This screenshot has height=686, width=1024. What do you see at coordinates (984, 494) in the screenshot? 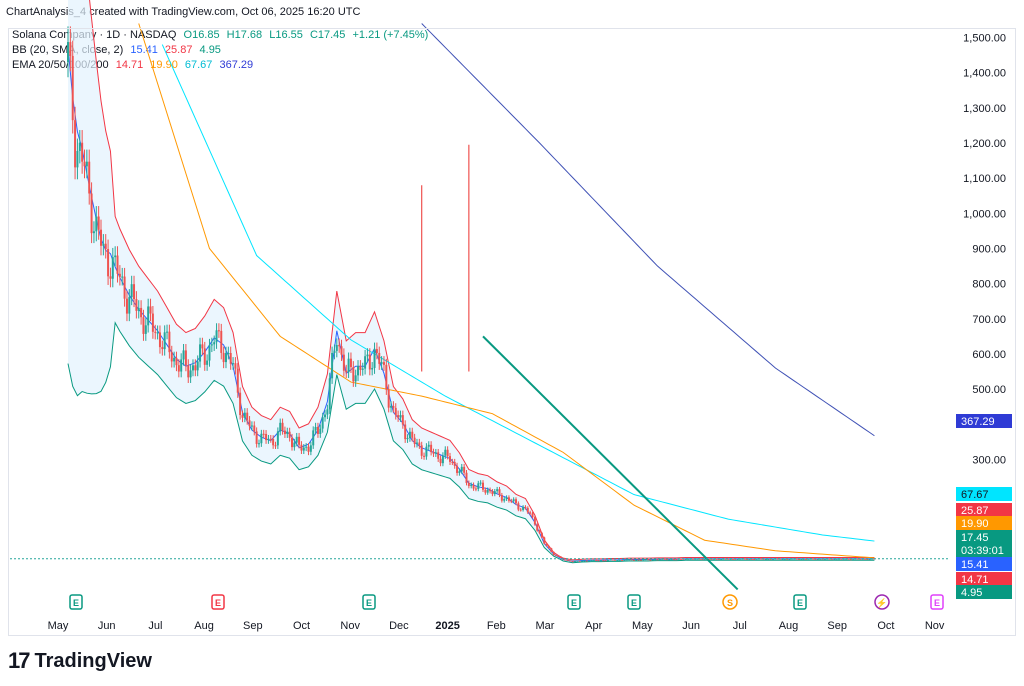
I see `price-label: 67.67` at bounding box center [984, 494].